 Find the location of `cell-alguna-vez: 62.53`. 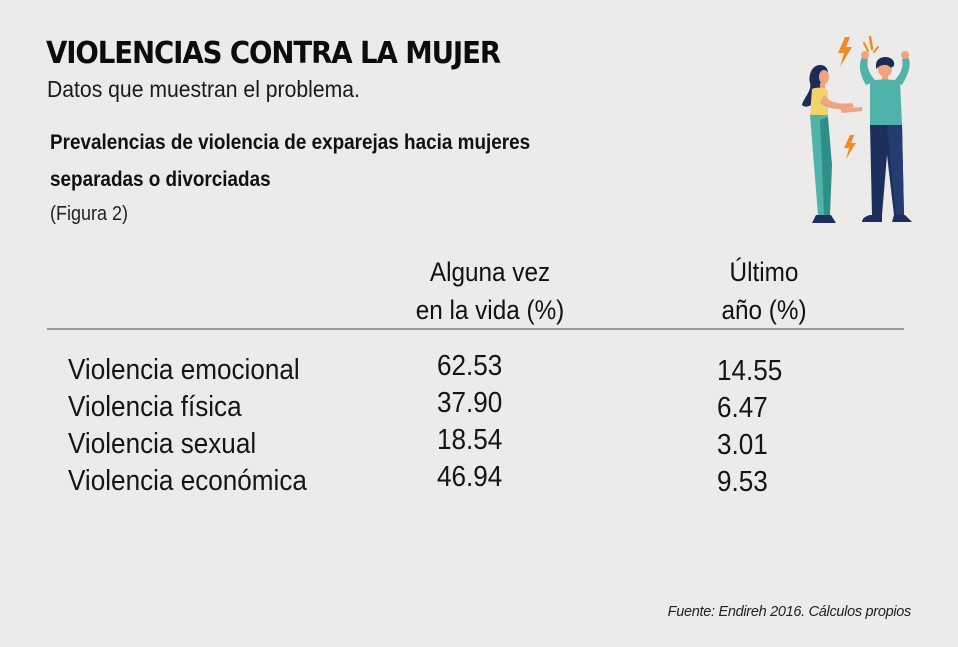

cell-alguna-vez: 62.53 is located at coordinates (470, 366).